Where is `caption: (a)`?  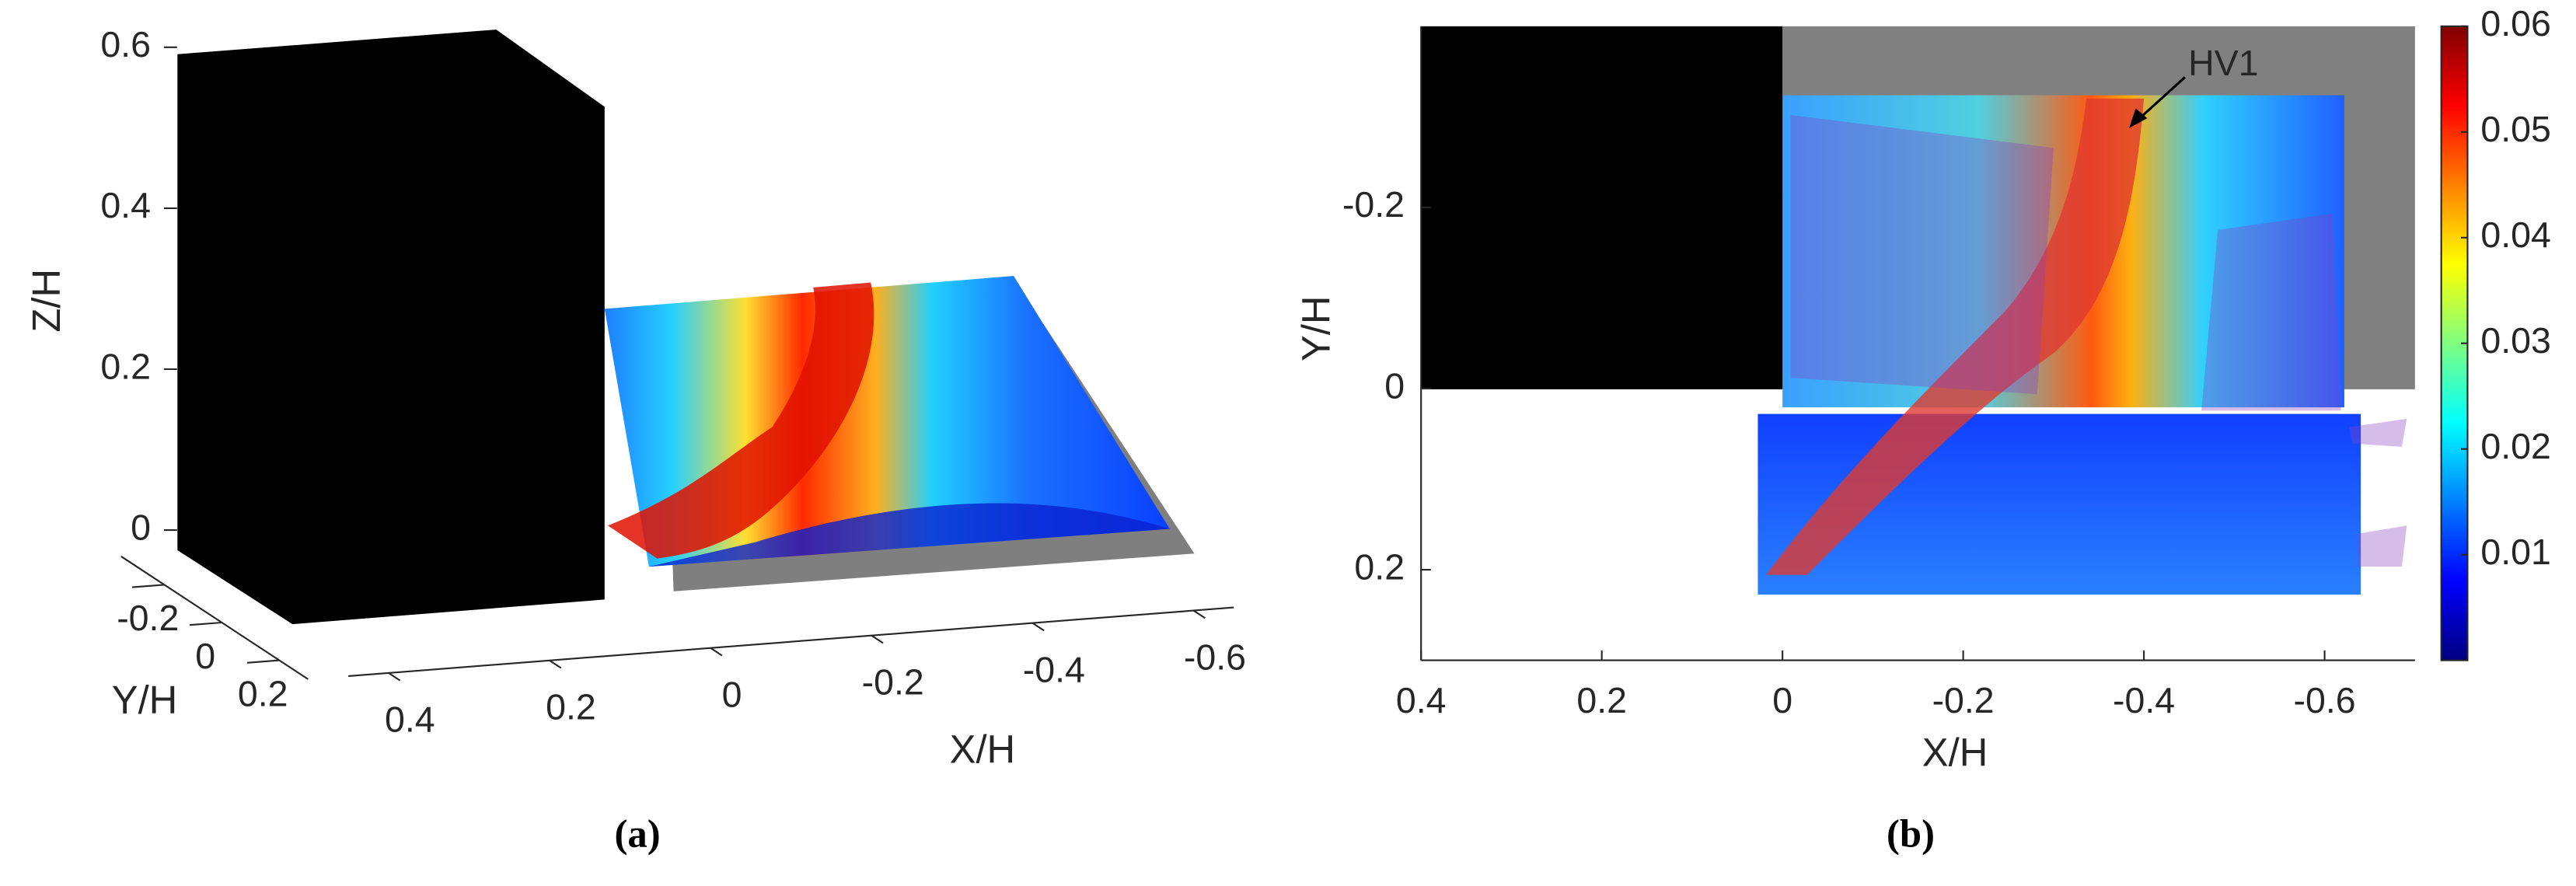 caption: (a) is located at coordinates (637, 834).